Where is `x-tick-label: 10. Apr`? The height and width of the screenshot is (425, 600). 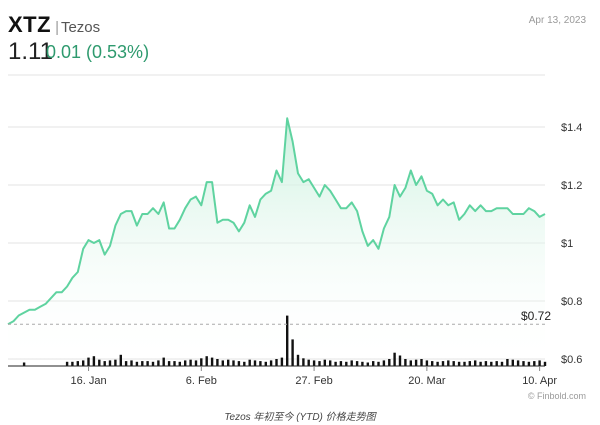 x-tick-label: 10. Apr is located at coordinates (539, 381).